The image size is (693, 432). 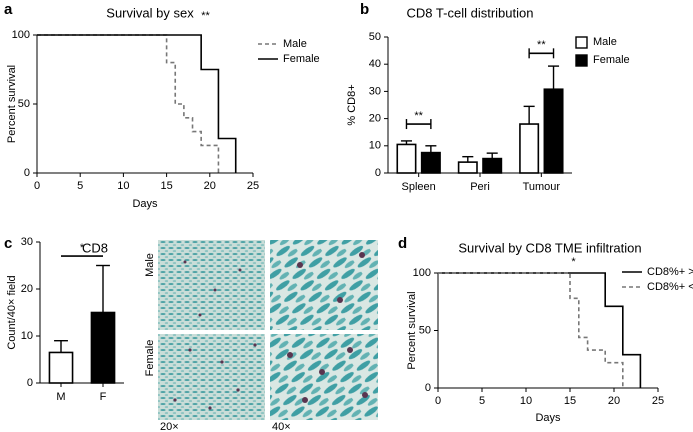 What do you see at coordinates (95, 247) in the screenshot?
I see `chart-title: CD8` at bounding box center [95, 247].